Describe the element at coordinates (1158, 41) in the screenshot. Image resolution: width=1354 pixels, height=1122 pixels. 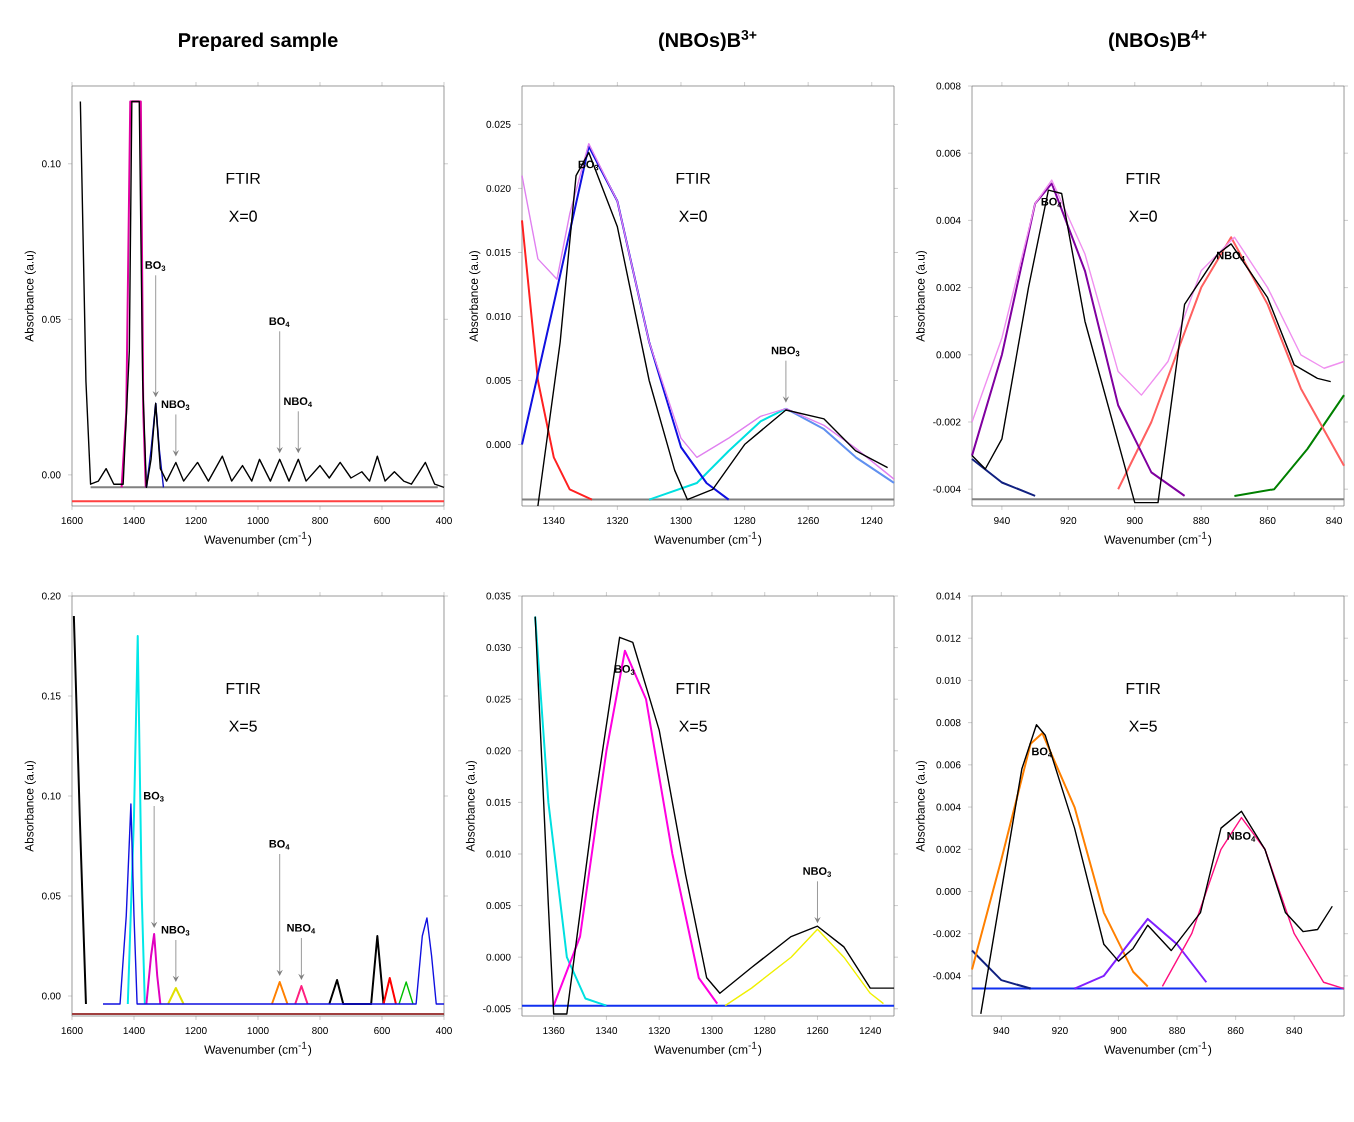
I see `chart-title: (NBOs)B$^{4+}$` at that location.